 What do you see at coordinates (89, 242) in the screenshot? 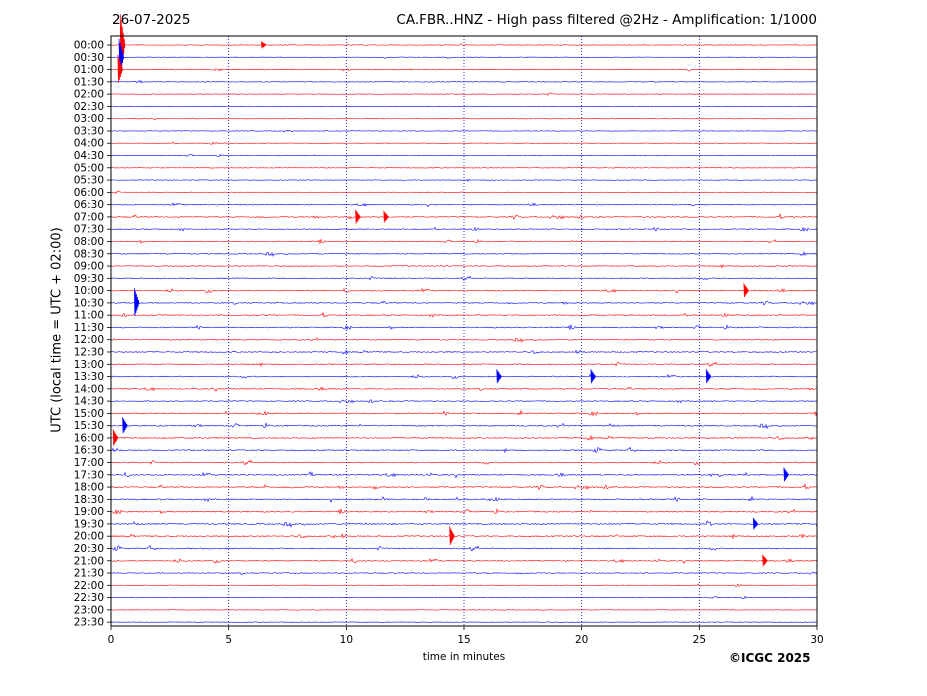
I see `y-tick-label: 08:00` at bounding box center [89, 242].